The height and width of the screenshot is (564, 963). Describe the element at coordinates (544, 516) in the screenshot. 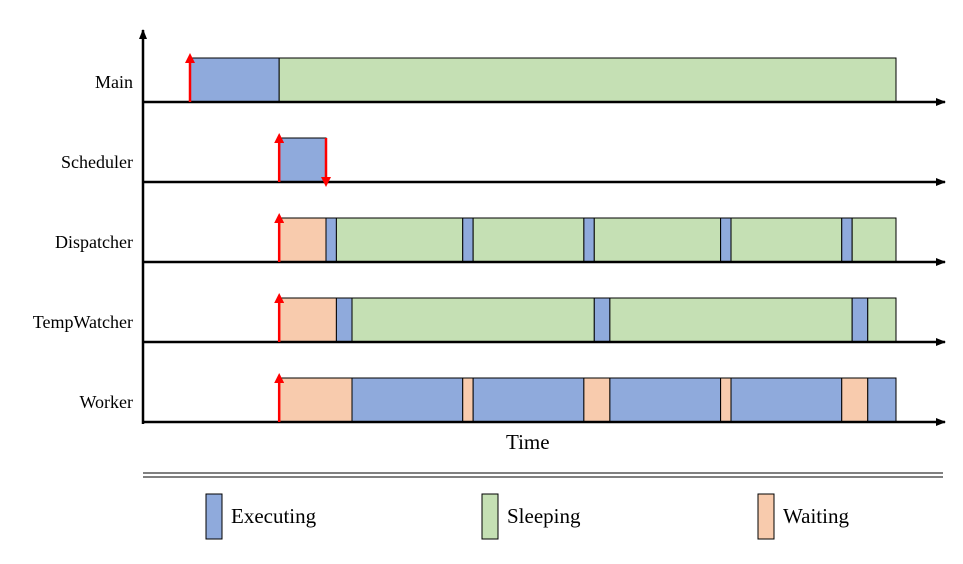

I see `legend-label-sleeping: Sleeping` at that location.